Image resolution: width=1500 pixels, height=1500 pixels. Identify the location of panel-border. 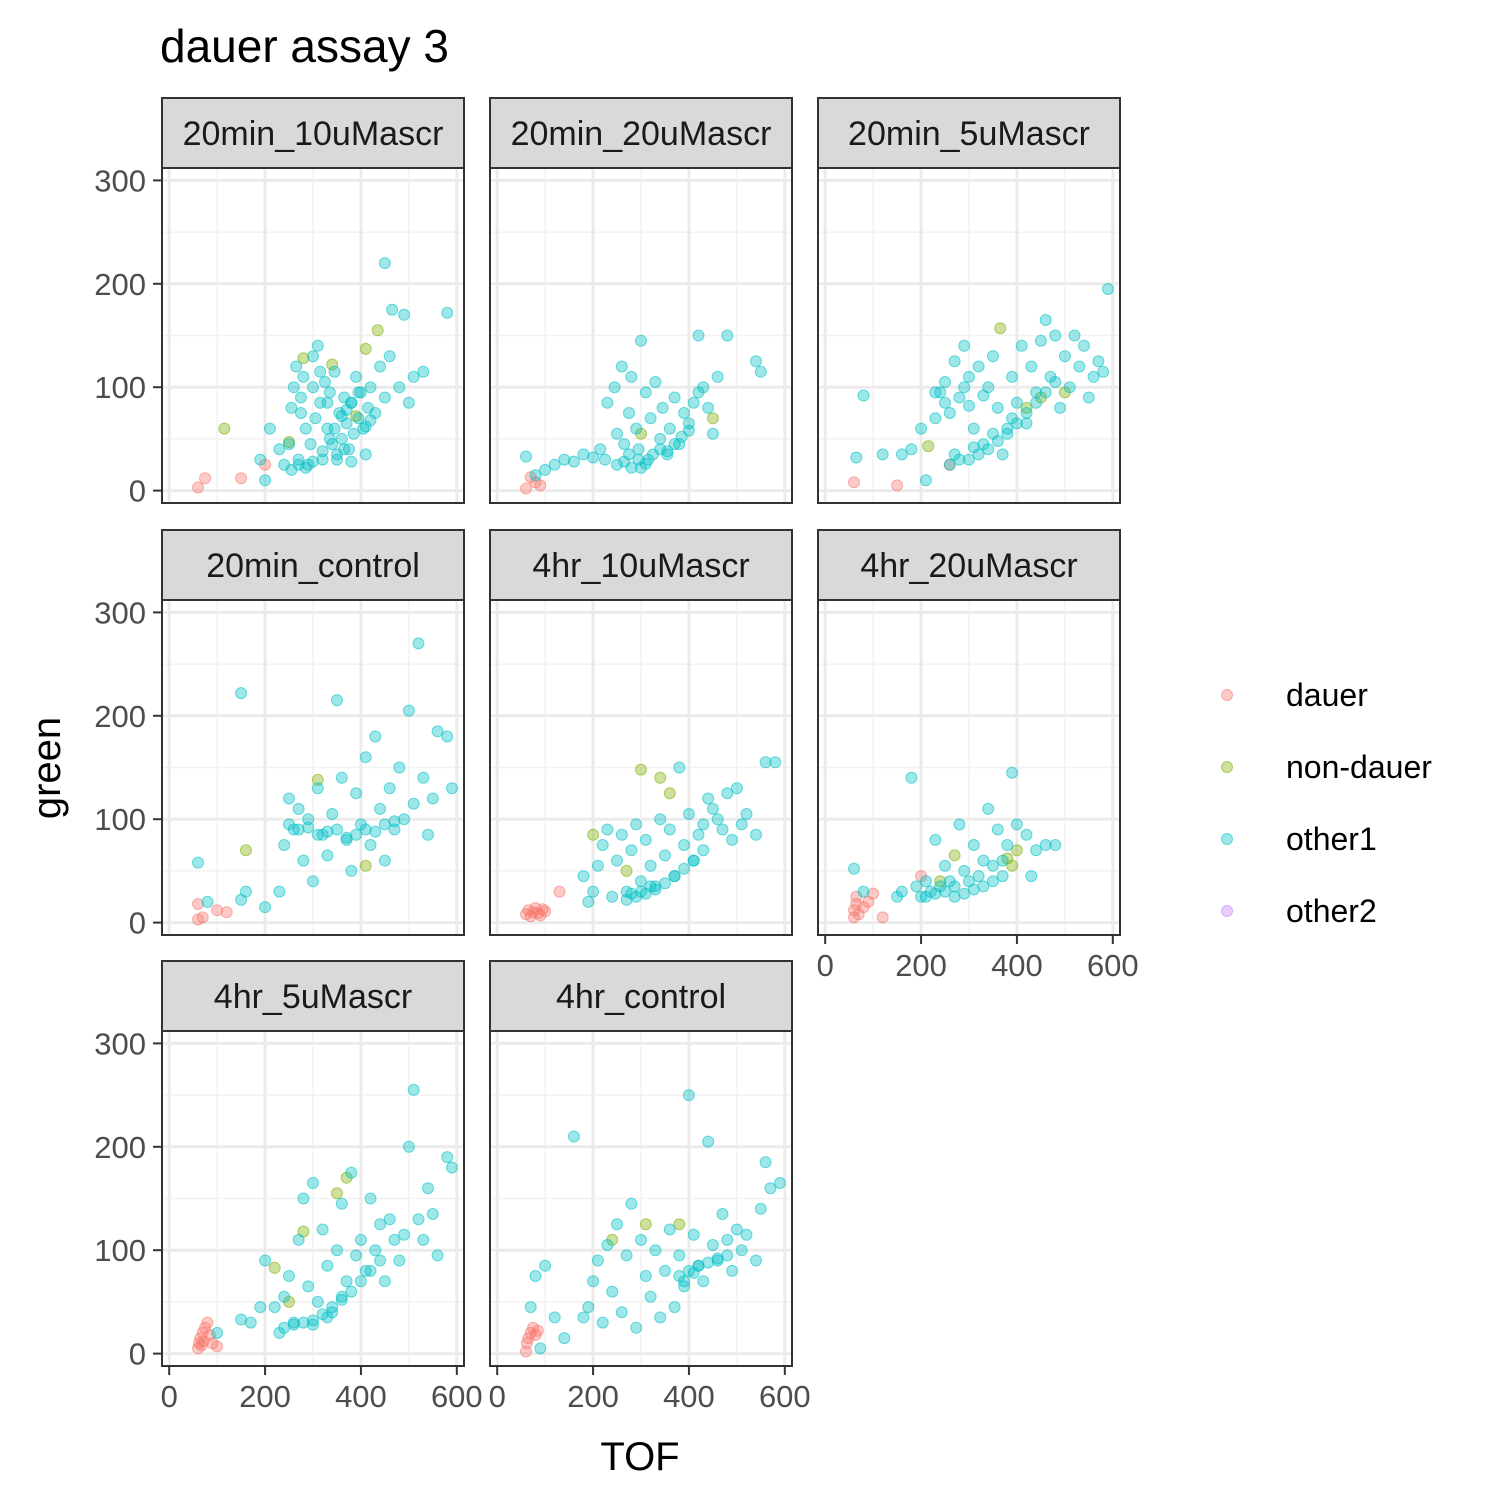
(969, 335).